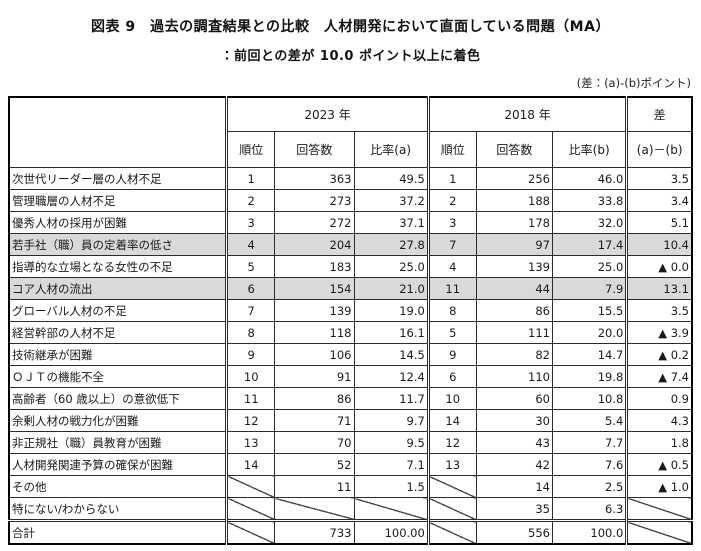 The image size is (701, 551). I want to click on table-row: 若手社（職）員の定着率の低さ 4 204 27.8 7 97 17.4 10.4, so click(350, 244).